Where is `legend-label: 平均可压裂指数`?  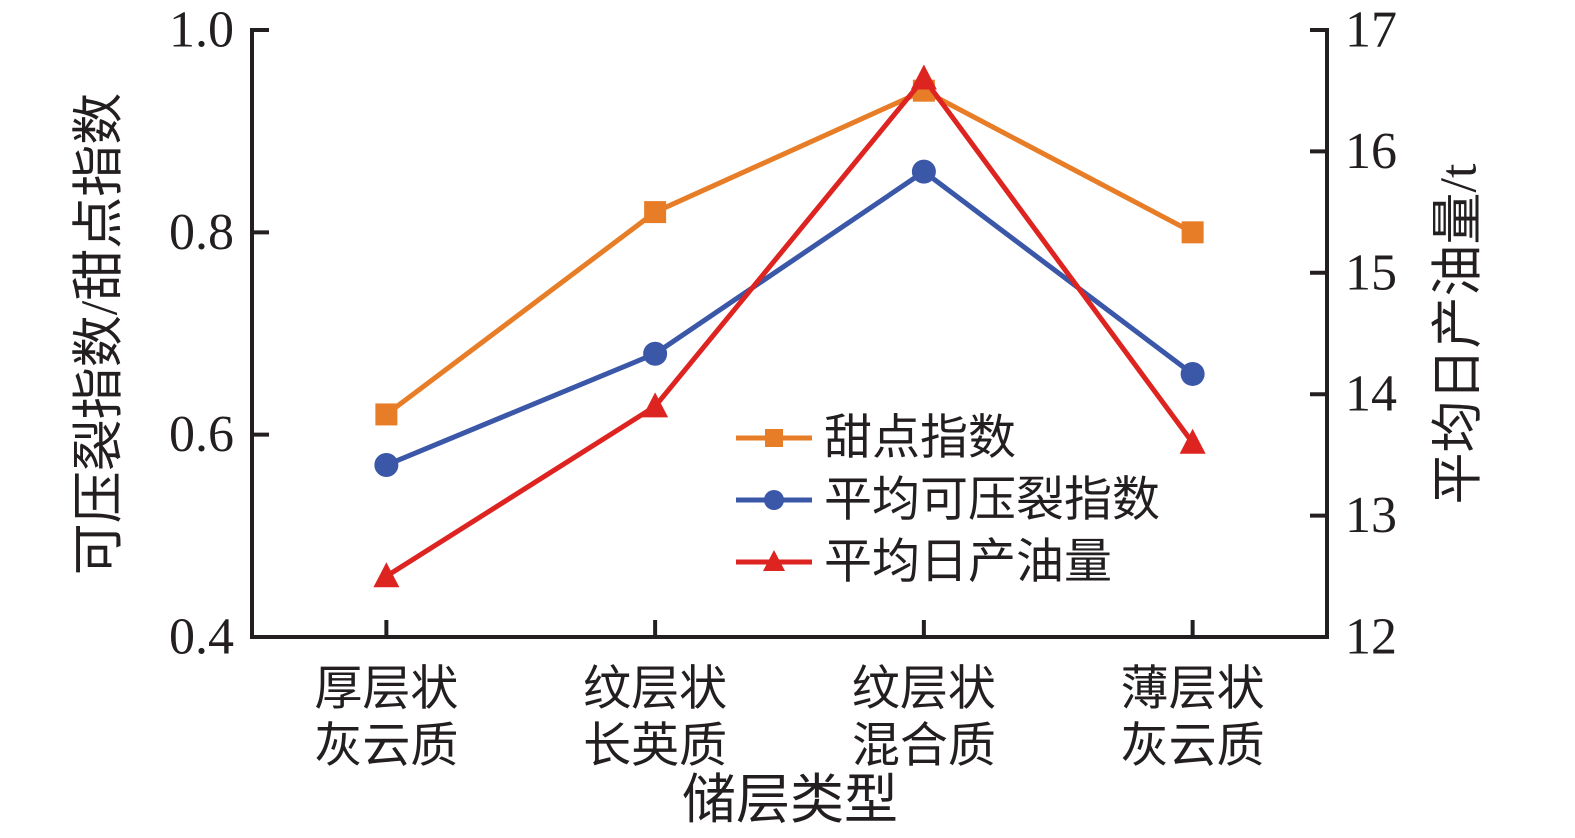 legend-label: 平均可压裂指数 is located at coordinates (992, 500).